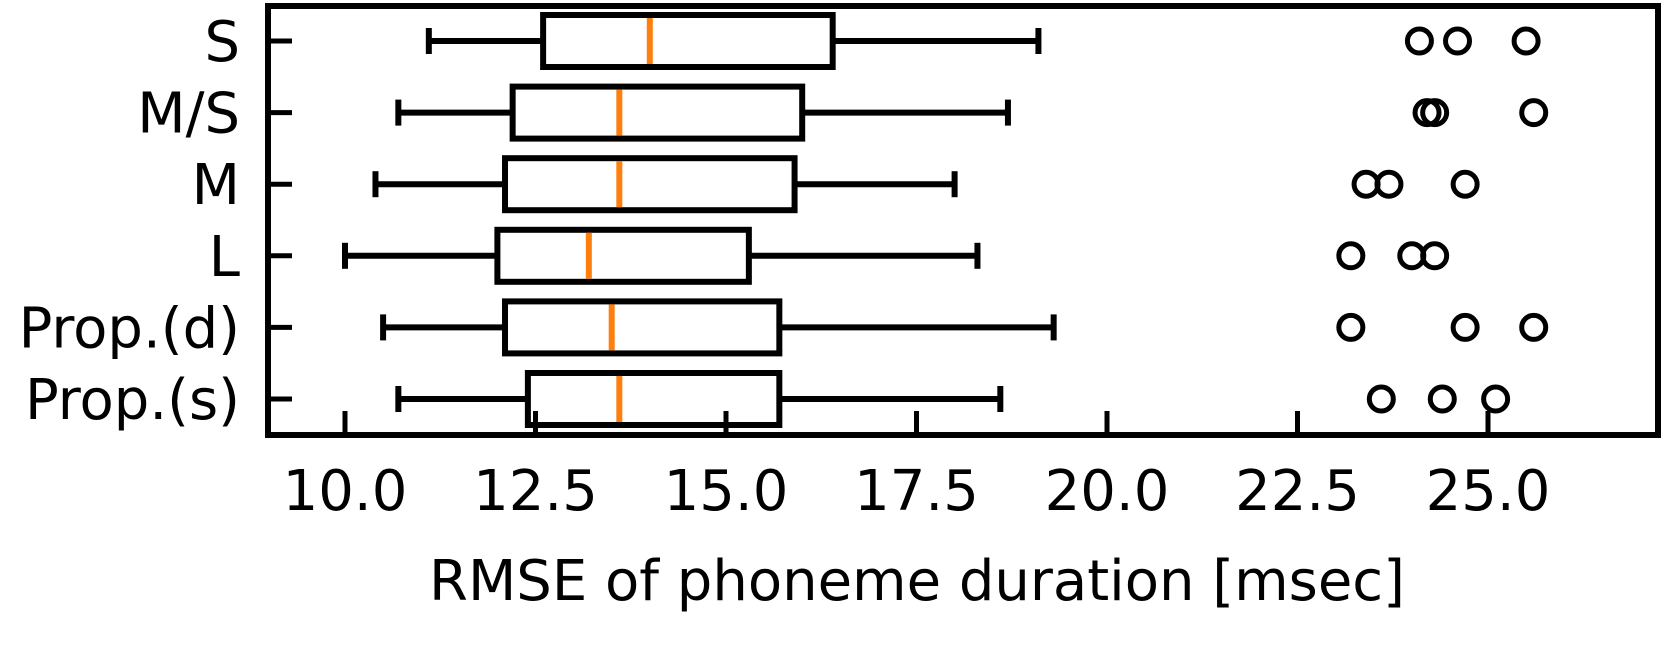  I want to click on x-tick-label: 25.0, so click(1488, 491).